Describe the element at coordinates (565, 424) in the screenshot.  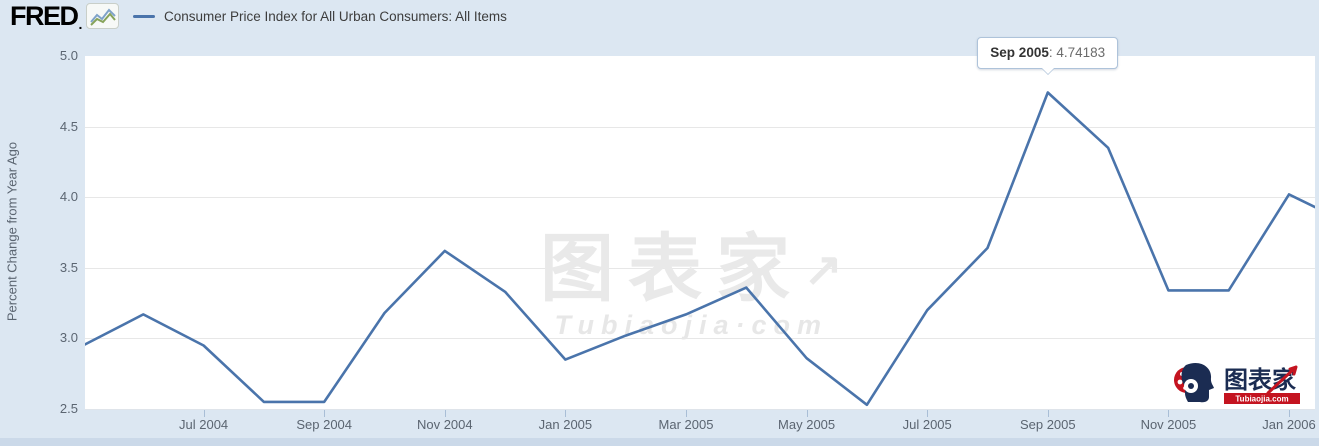
I see `x-axis-tick-label: Jan 2005` at that location.